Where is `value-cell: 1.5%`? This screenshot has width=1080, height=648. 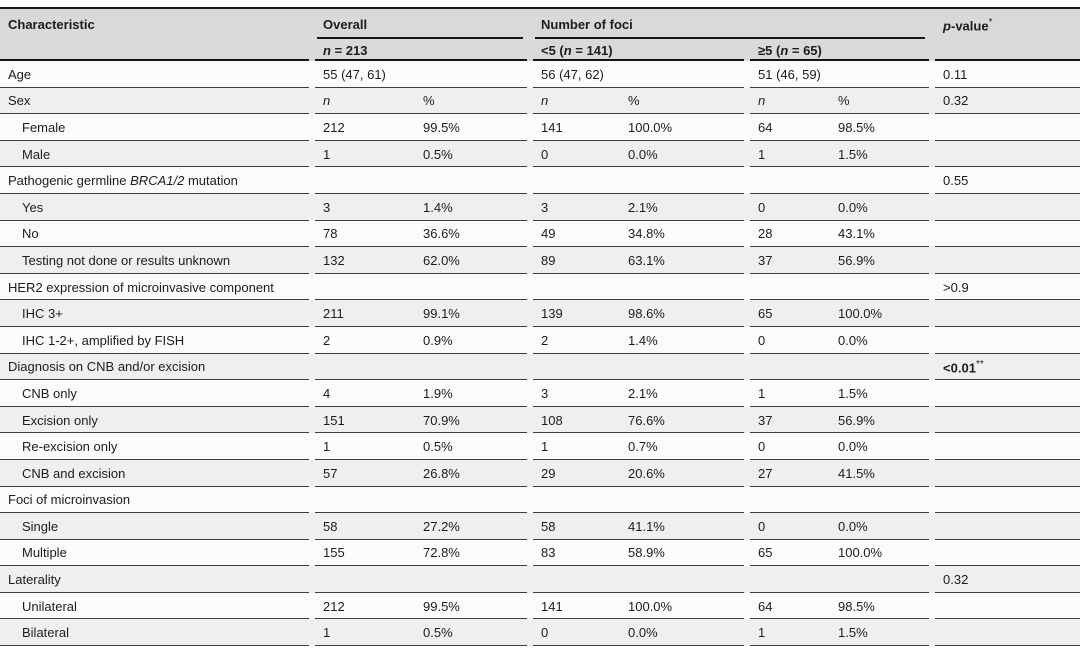 value-cell: 1.5% is located at coordinates (882, 393).